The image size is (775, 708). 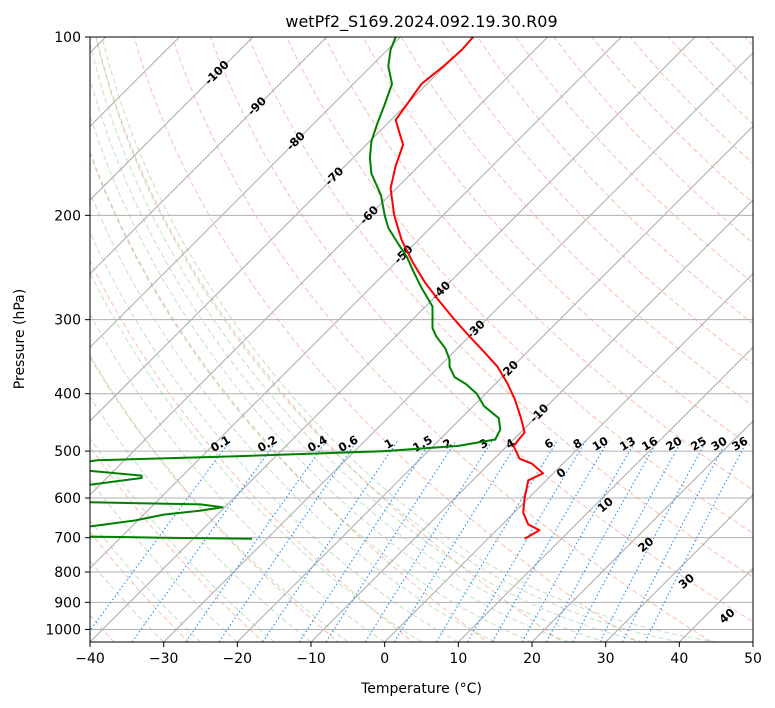 What do you see at coordinates (606, 659) in the screenshot?
I see `x-tick-label: 30` at bounding box center [606, 659].